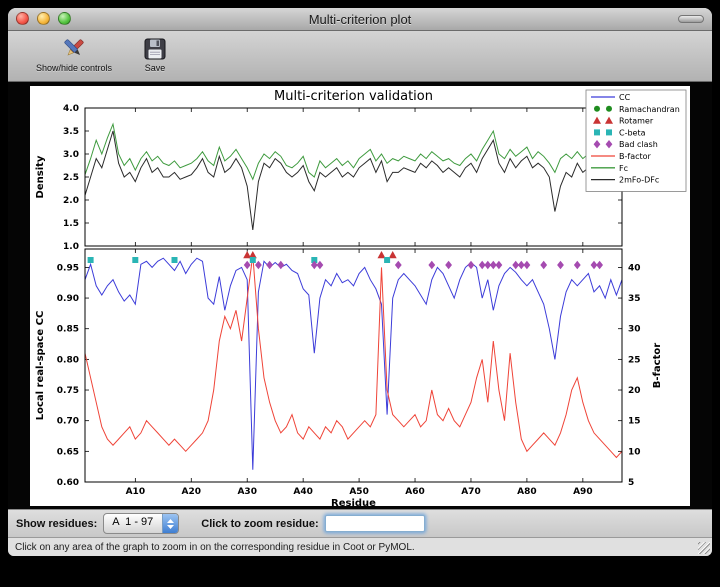 The image size is (720, 587). I want to click on svg-text: 3.5, so click(71, 132).